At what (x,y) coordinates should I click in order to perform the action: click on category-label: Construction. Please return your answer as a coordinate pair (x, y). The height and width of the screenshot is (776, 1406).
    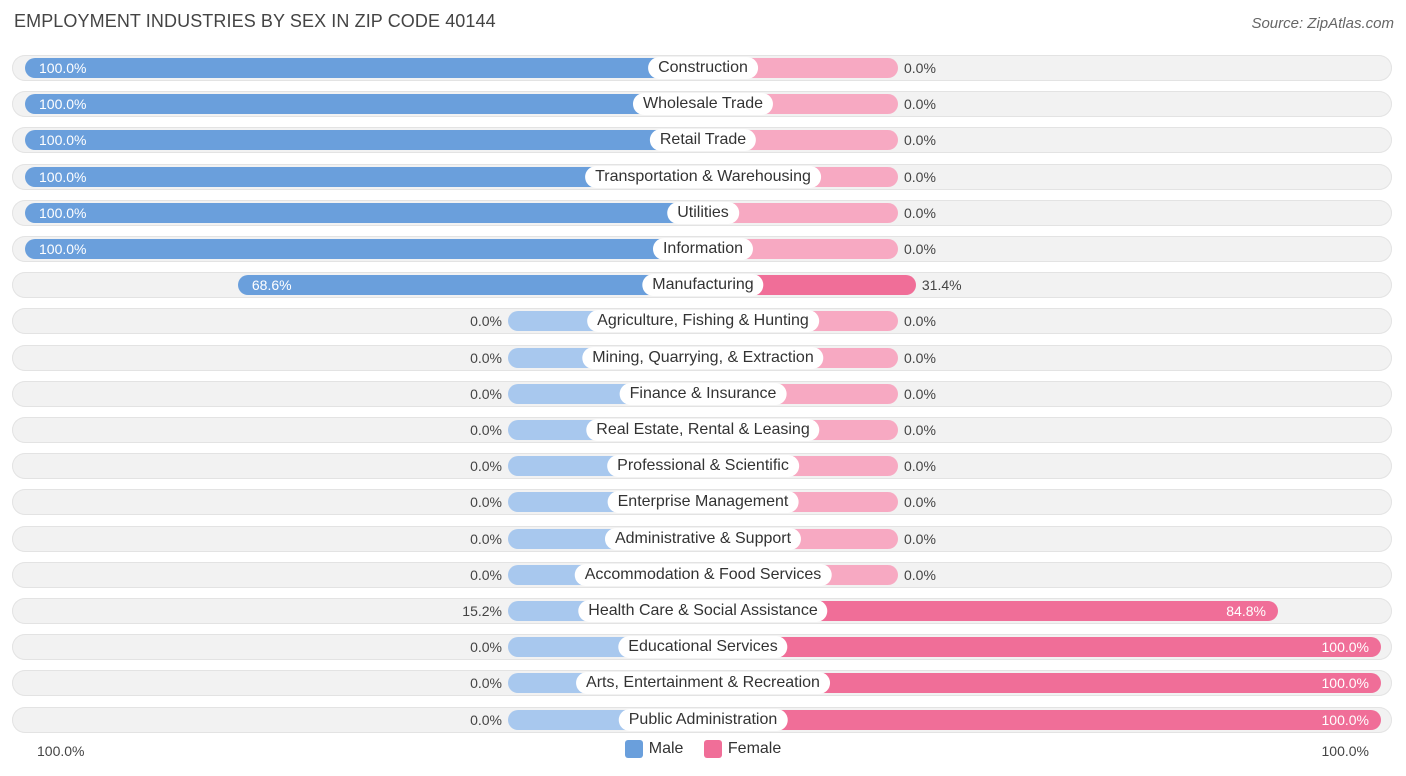
    Looking at the image, I should click on (703, 68).